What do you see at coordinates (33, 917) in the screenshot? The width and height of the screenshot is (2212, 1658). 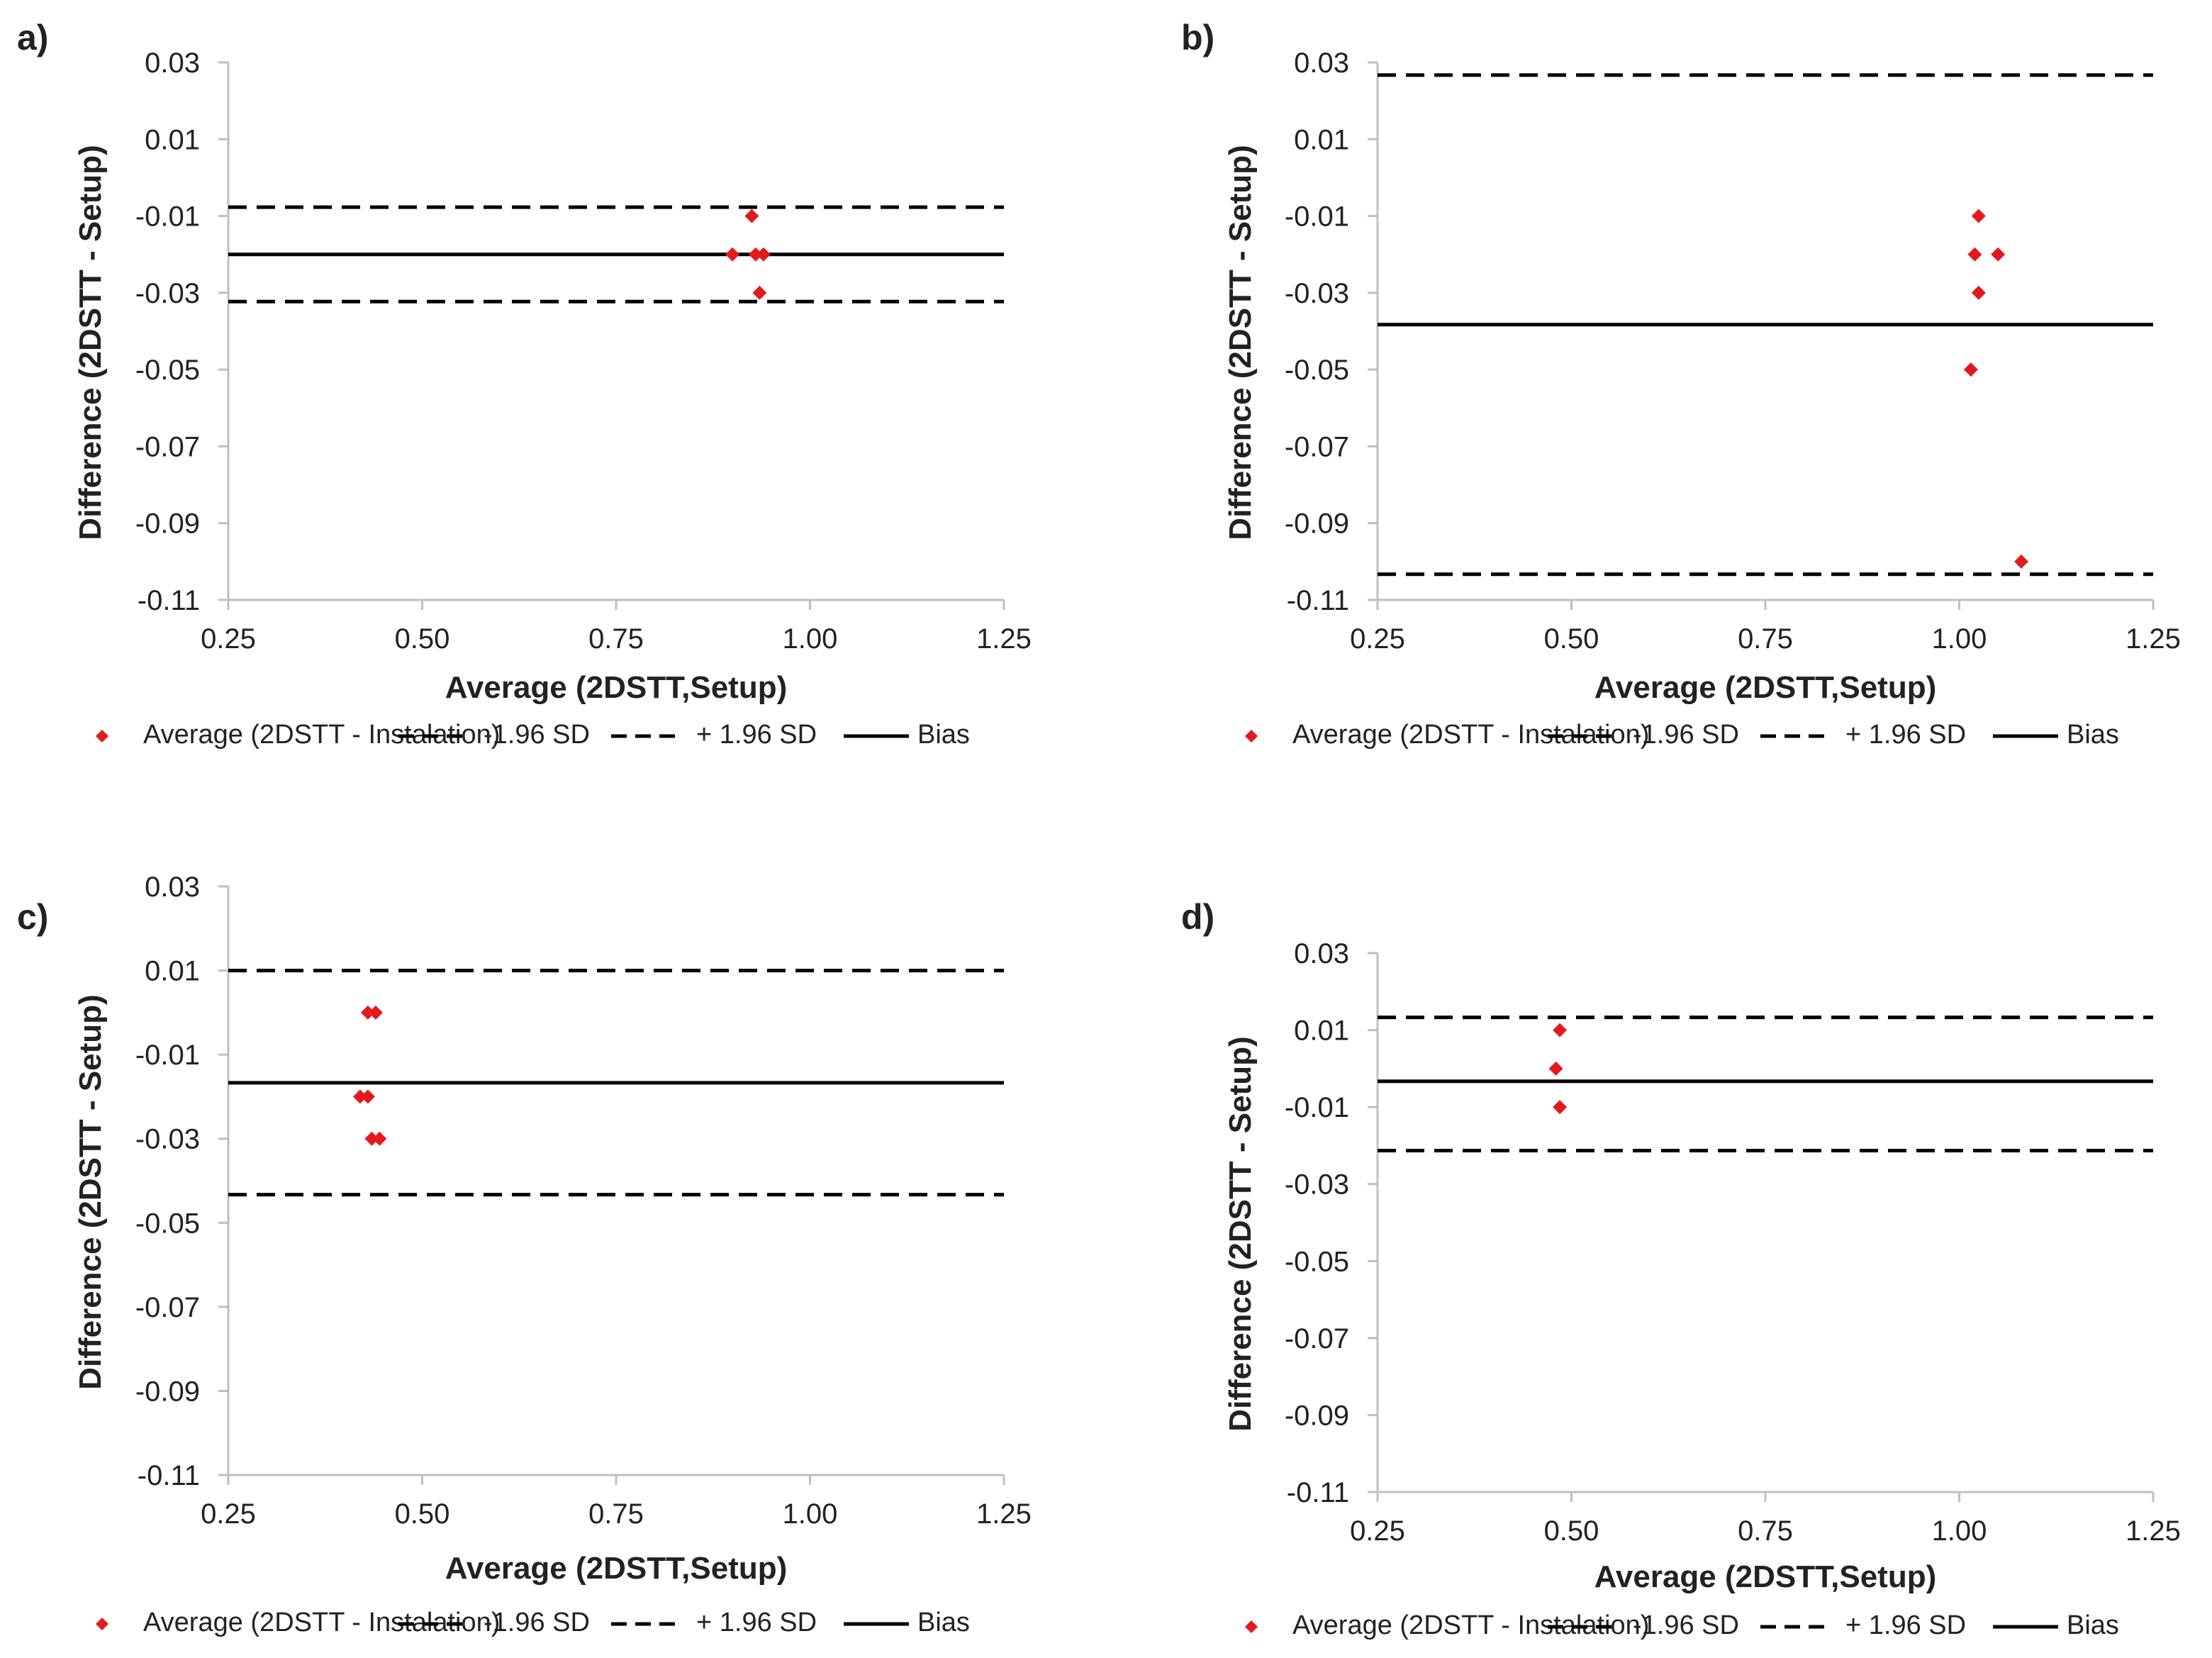 I see `panel-label: c)` at bounding box center [33, 917].